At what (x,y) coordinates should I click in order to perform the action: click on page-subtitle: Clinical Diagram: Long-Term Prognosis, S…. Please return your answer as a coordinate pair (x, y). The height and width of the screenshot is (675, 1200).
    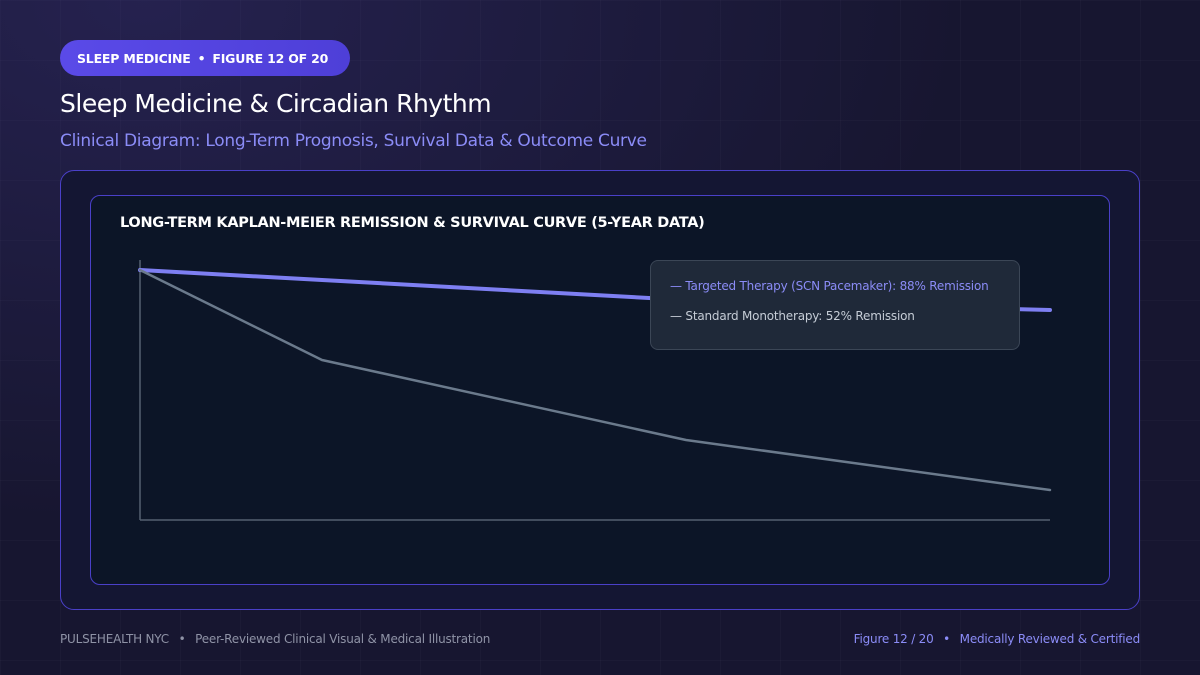
    Looking at the image, I should click on (353, 141).